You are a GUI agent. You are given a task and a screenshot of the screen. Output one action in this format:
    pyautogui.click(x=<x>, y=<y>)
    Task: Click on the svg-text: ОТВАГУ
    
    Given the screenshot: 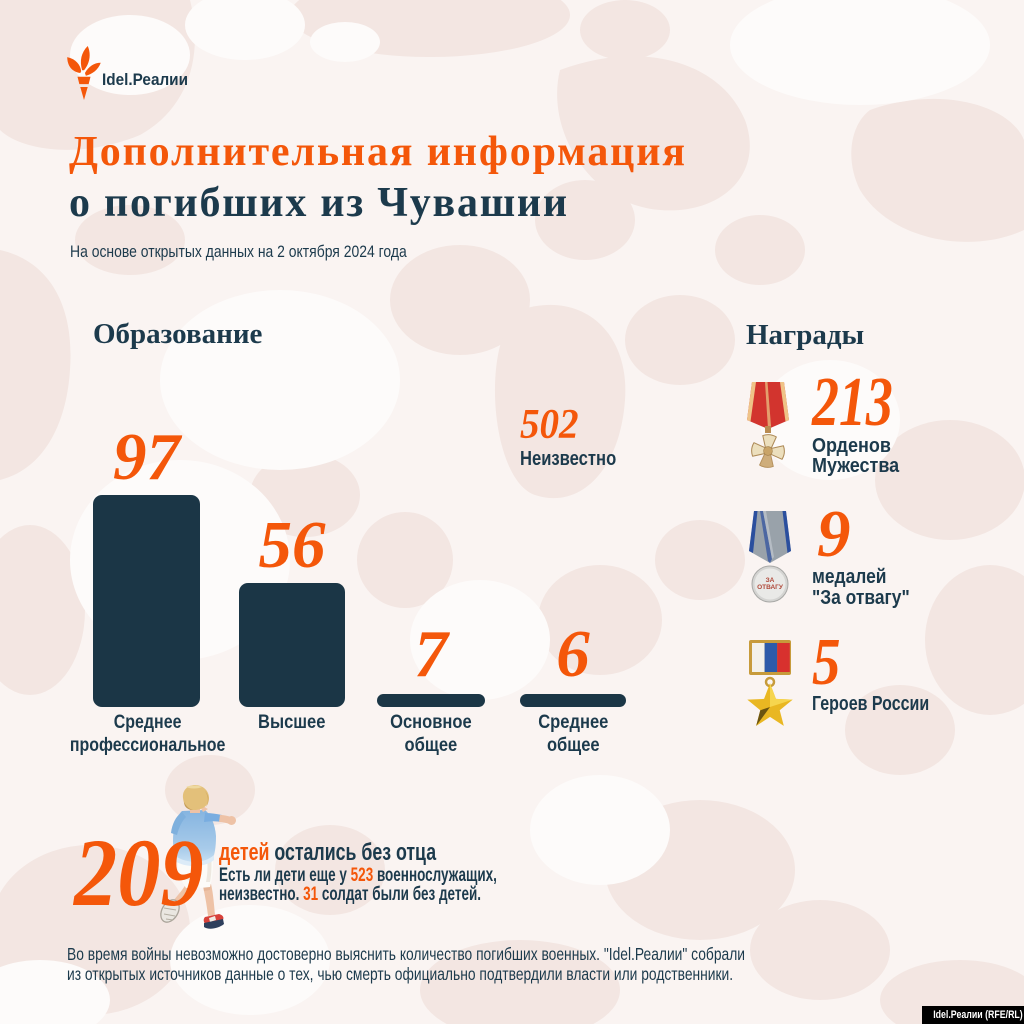 What is the action you would take?
    pyautogui.click(x=770, y=587)
    